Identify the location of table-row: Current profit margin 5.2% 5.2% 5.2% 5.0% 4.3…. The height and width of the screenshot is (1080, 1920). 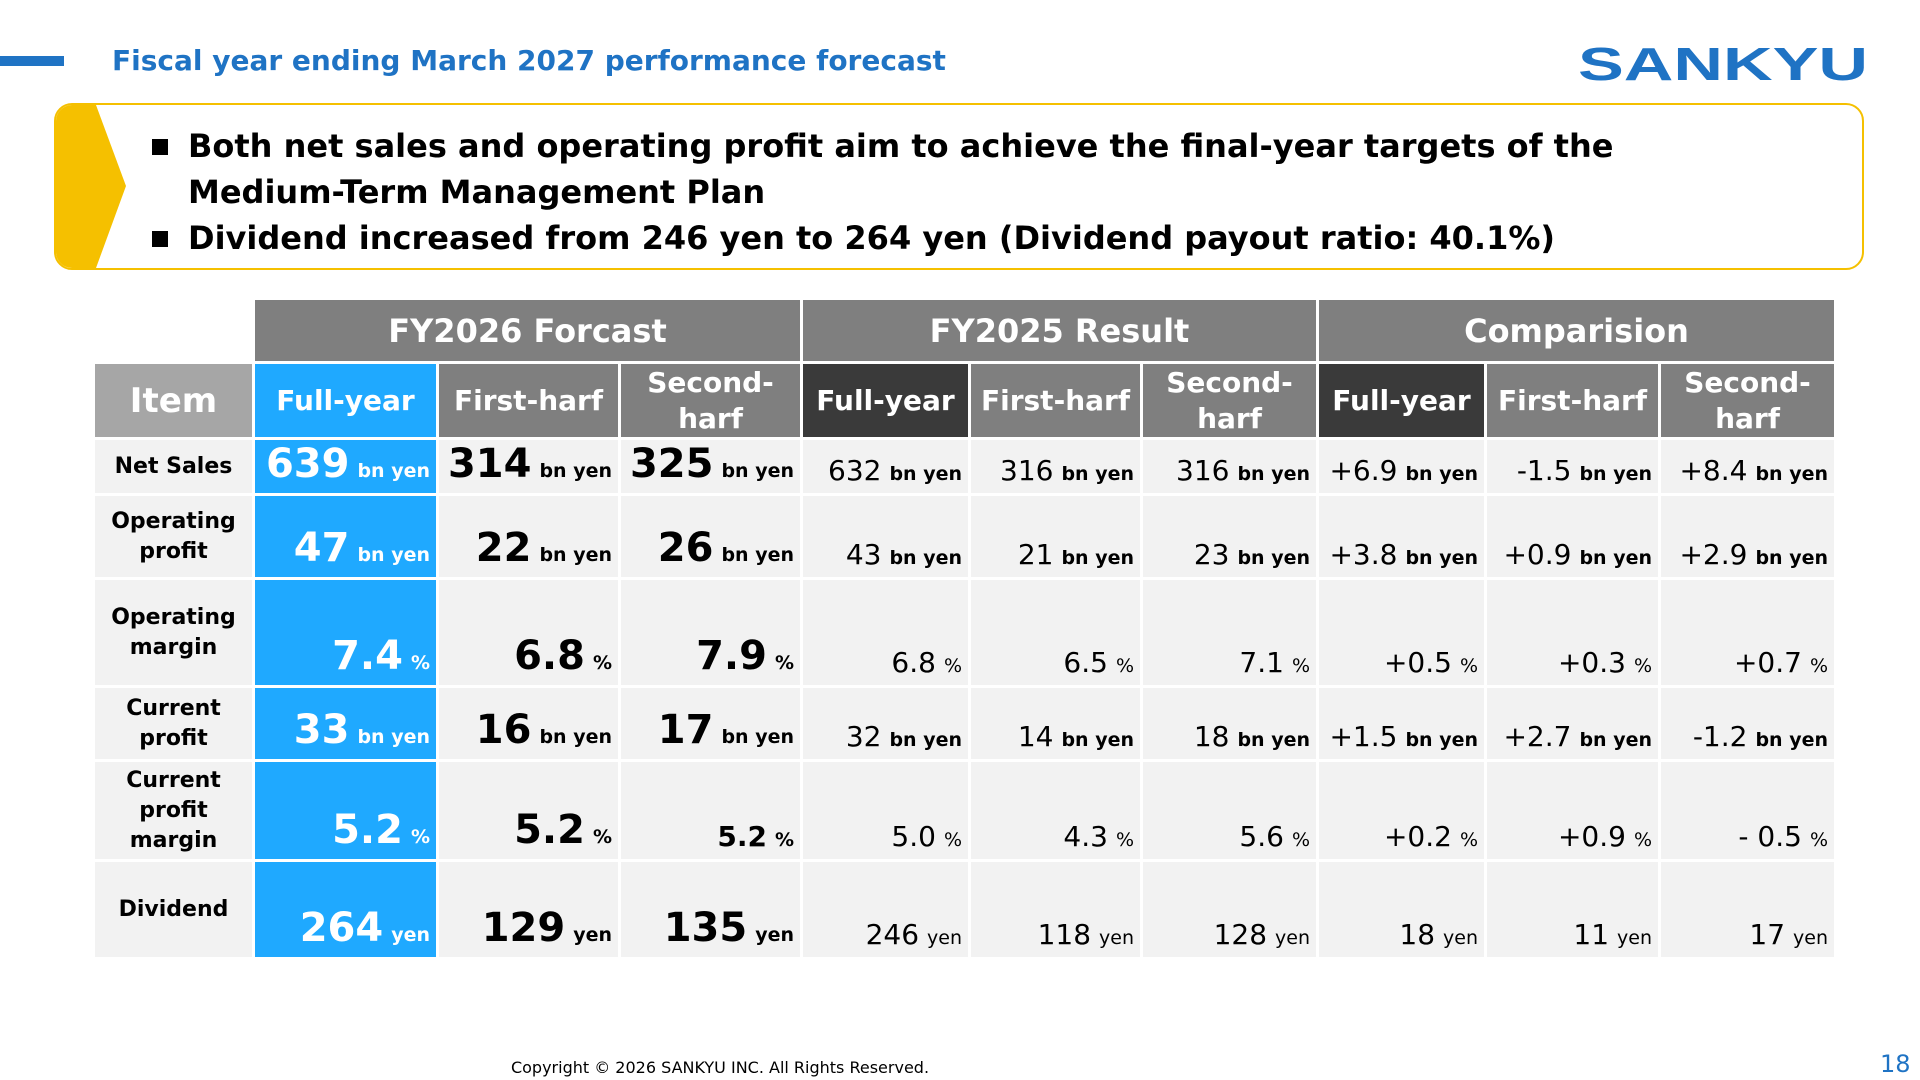
(964, 810).